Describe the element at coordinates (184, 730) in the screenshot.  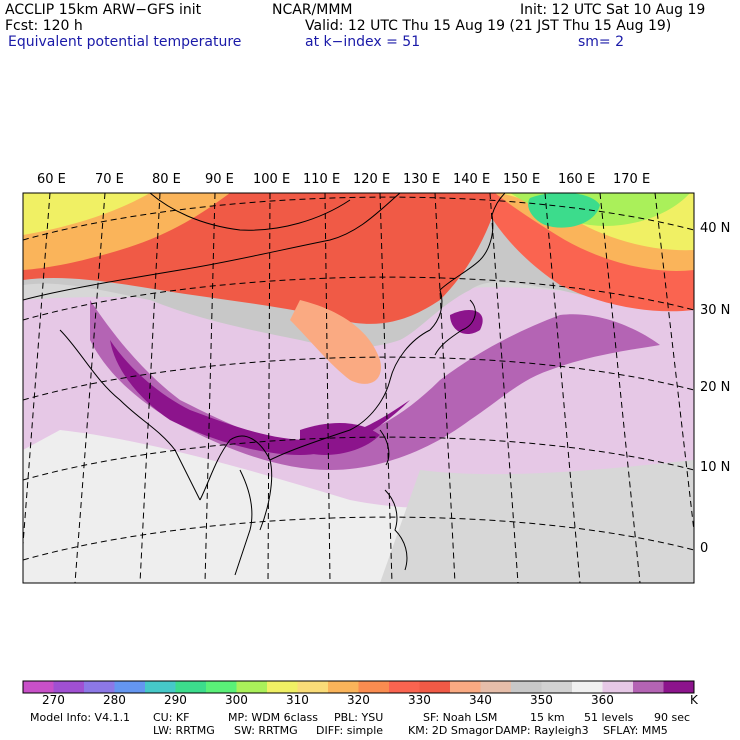
I see `footer-lw: LW: RRTMG` at that location.